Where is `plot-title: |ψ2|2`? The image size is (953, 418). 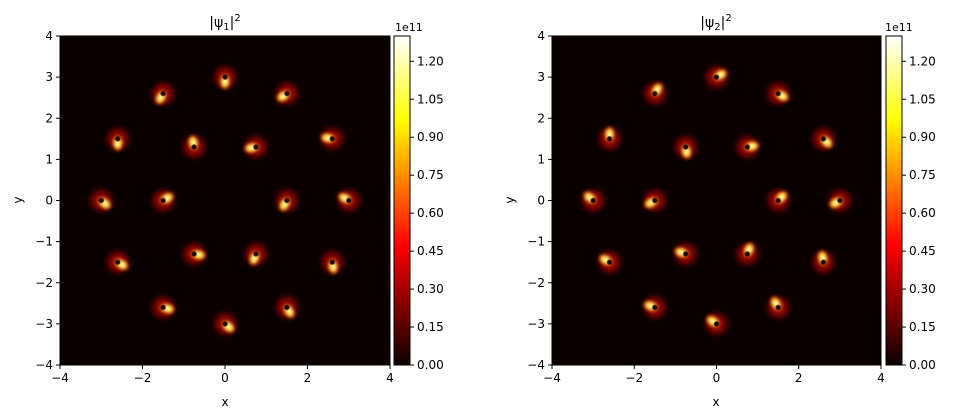 plot-title: |ψ2|2 is located at coordinates (715, 23).